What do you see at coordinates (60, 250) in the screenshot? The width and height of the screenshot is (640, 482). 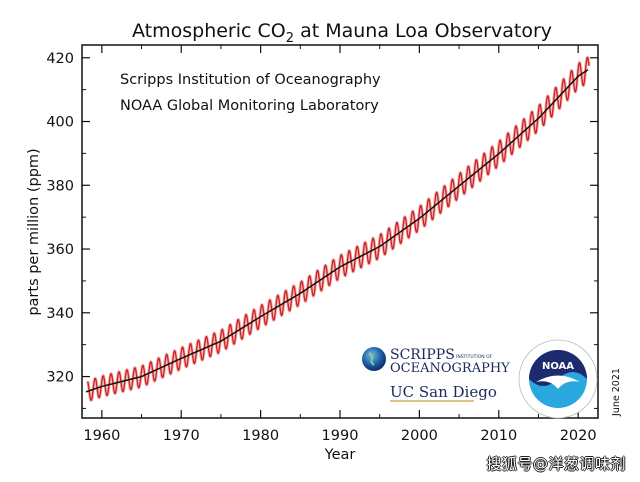 I see `y-tick-label: 360` at bounding box center [60, 250].